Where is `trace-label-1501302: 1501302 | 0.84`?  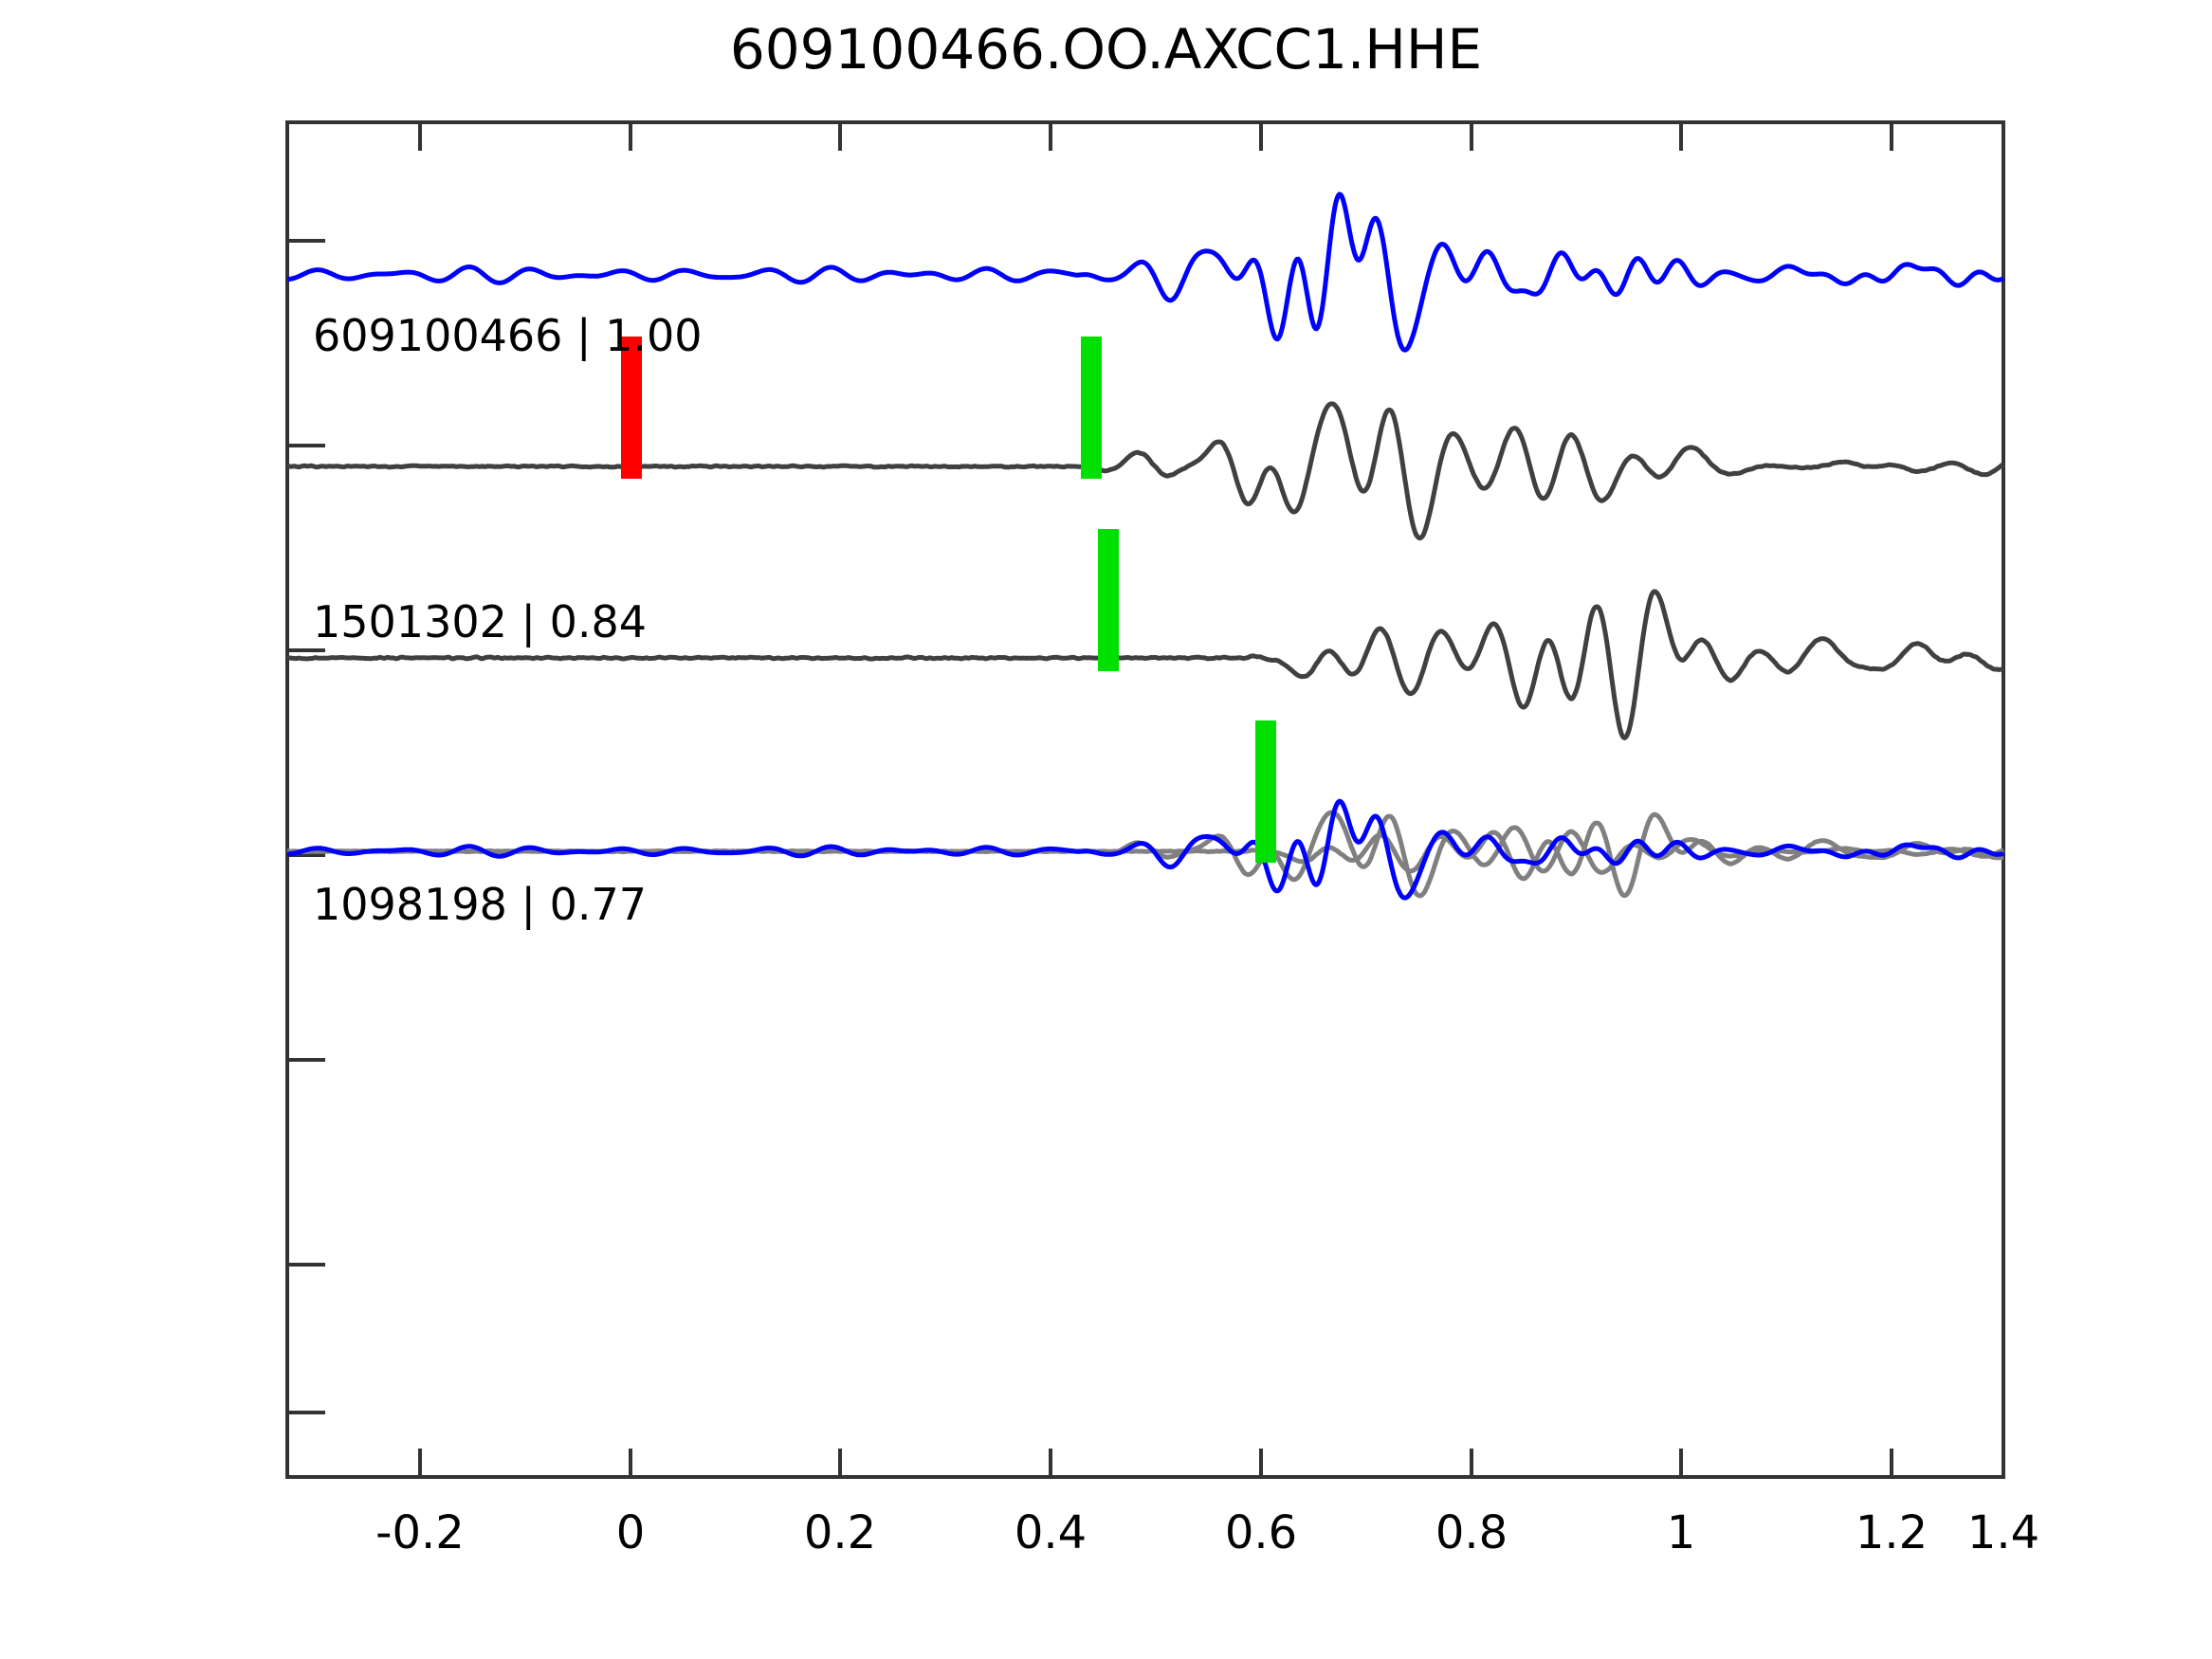 trace-label-1501302: 1501302 | 0.84 is located at coordinates (480, 622).